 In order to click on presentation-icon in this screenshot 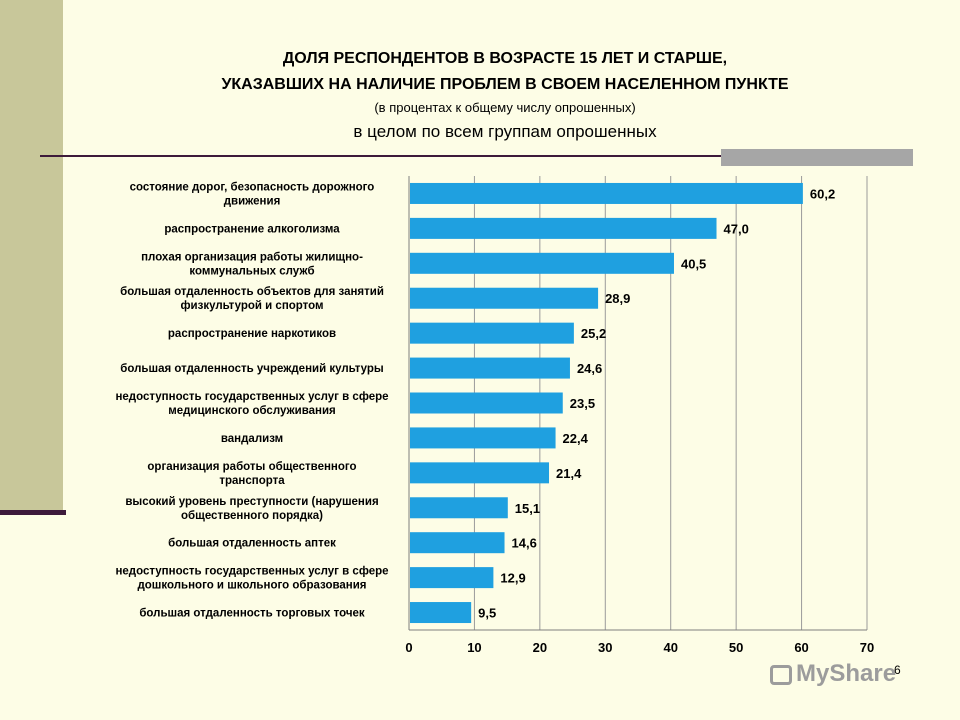, I will do `click(781, 674)`.